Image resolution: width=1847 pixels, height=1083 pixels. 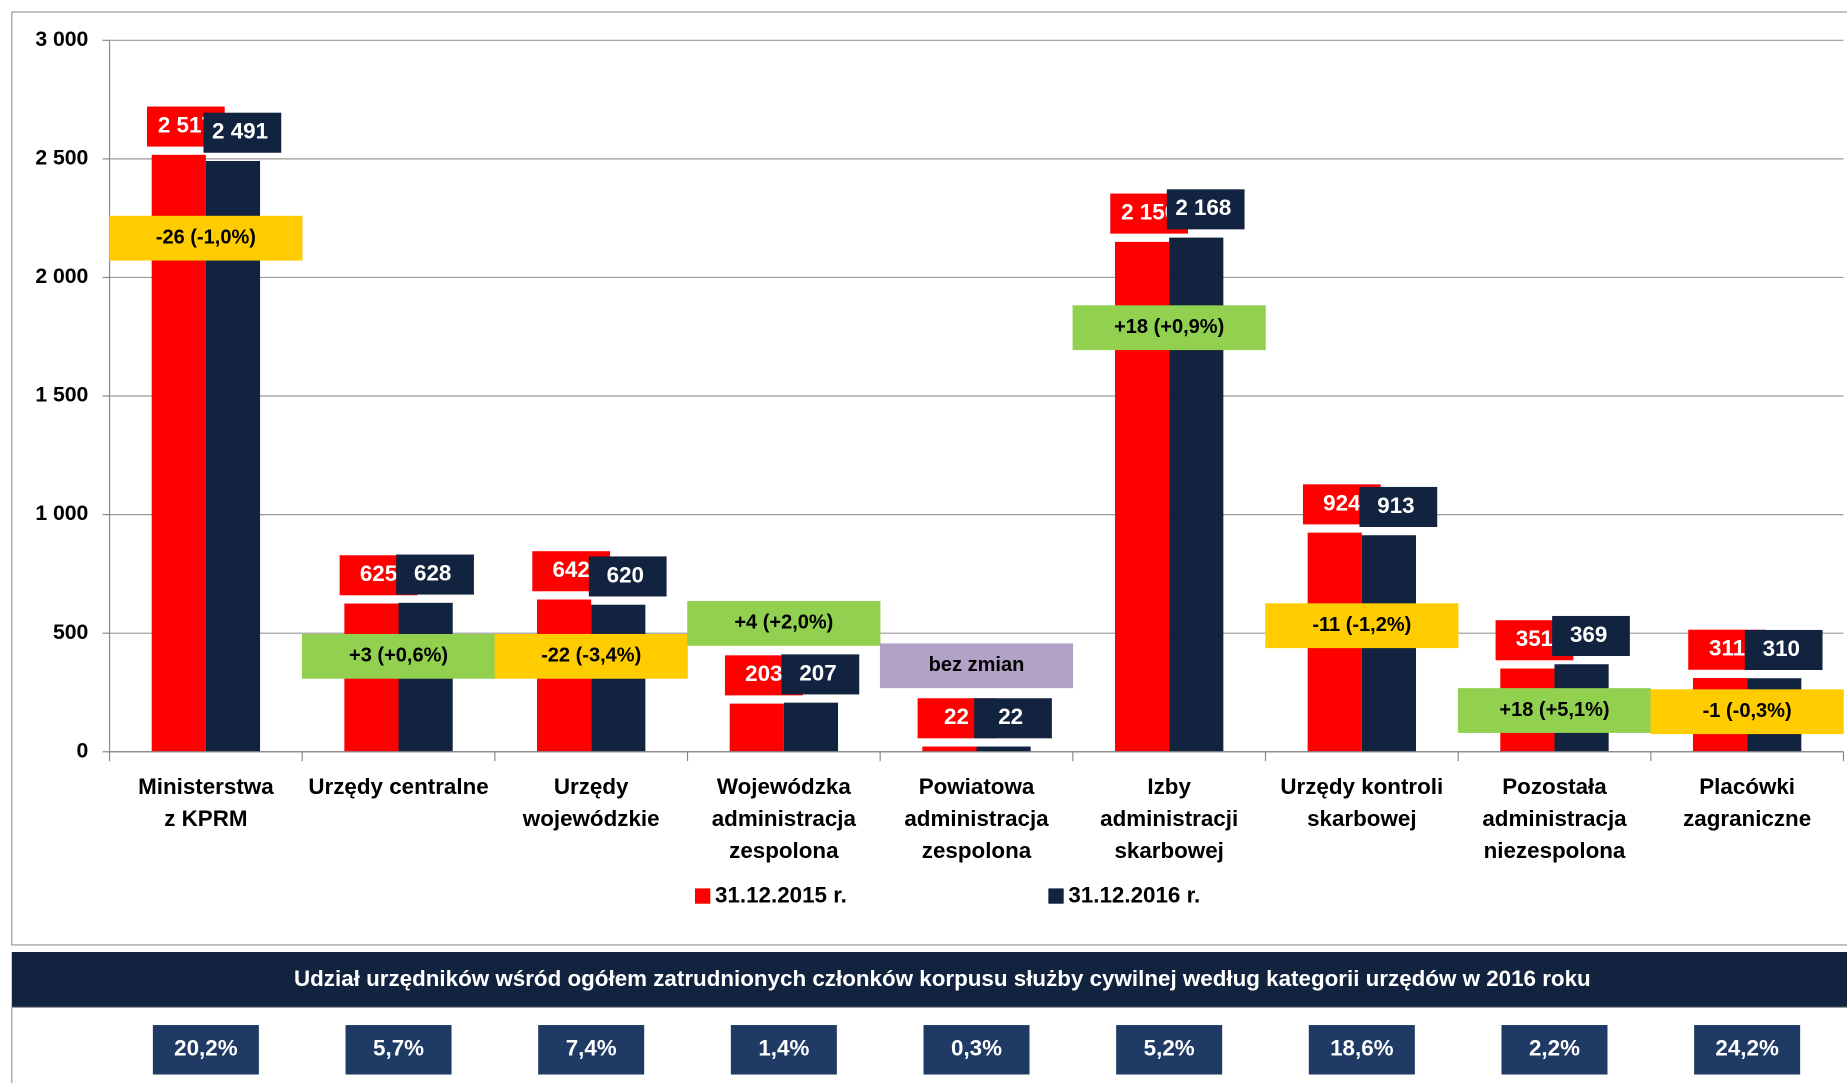 I want to click on y-tick-label: 500, so click(x=70, y=632).